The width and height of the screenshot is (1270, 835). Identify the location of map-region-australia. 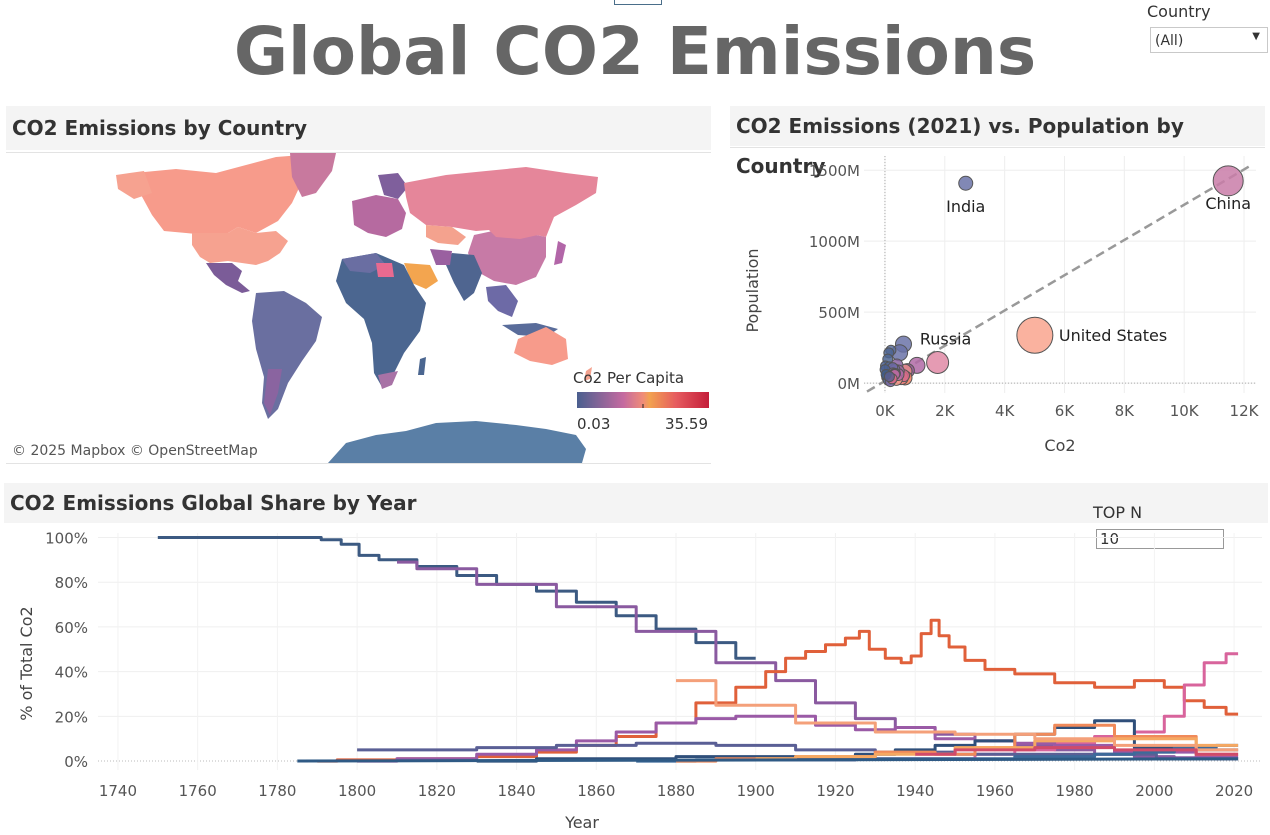
(541, 346).